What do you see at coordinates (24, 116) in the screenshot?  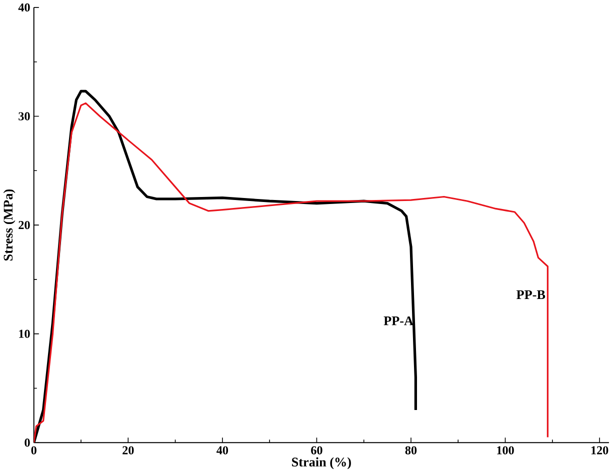 I see `y-tick-label: 30` at bounding box center [24, 116].